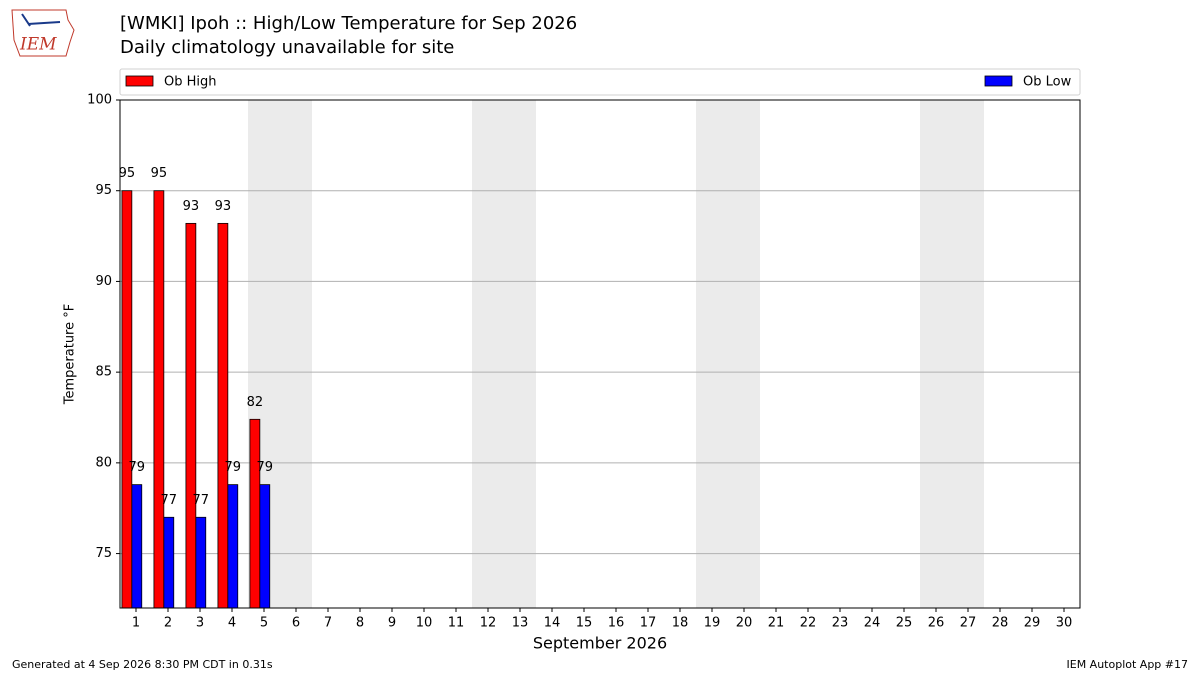 The width and height of the screenshot is (1200, 675). I want to click on x-tick-label: 30, so click(1064, 623).